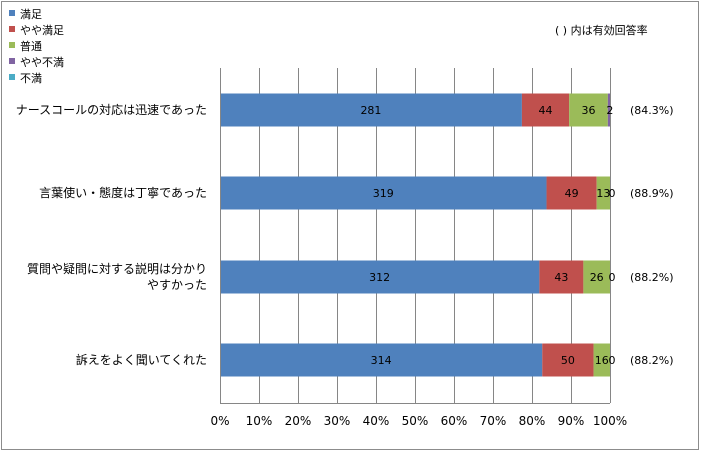 This screenshot has height=453, width=702. I want to click on x-tick-label-5: 50%, so click(415, 421).